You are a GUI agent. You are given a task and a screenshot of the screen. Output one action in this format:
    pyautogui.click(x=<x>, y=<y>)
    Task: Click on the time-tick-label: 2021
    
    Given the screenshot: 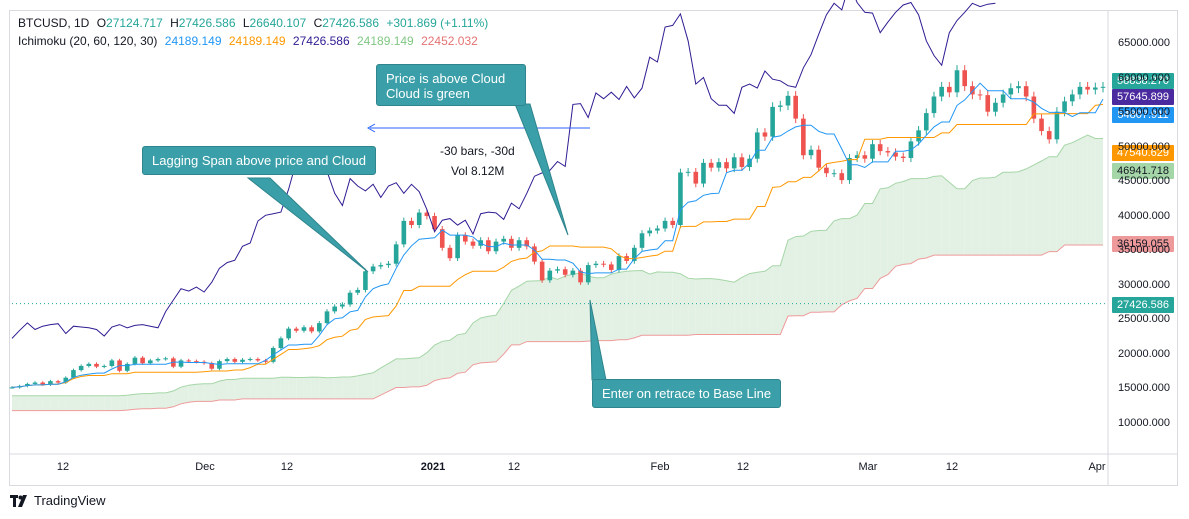 What is the action you would take?
    pyautogui.click(x=433, y=467)
    